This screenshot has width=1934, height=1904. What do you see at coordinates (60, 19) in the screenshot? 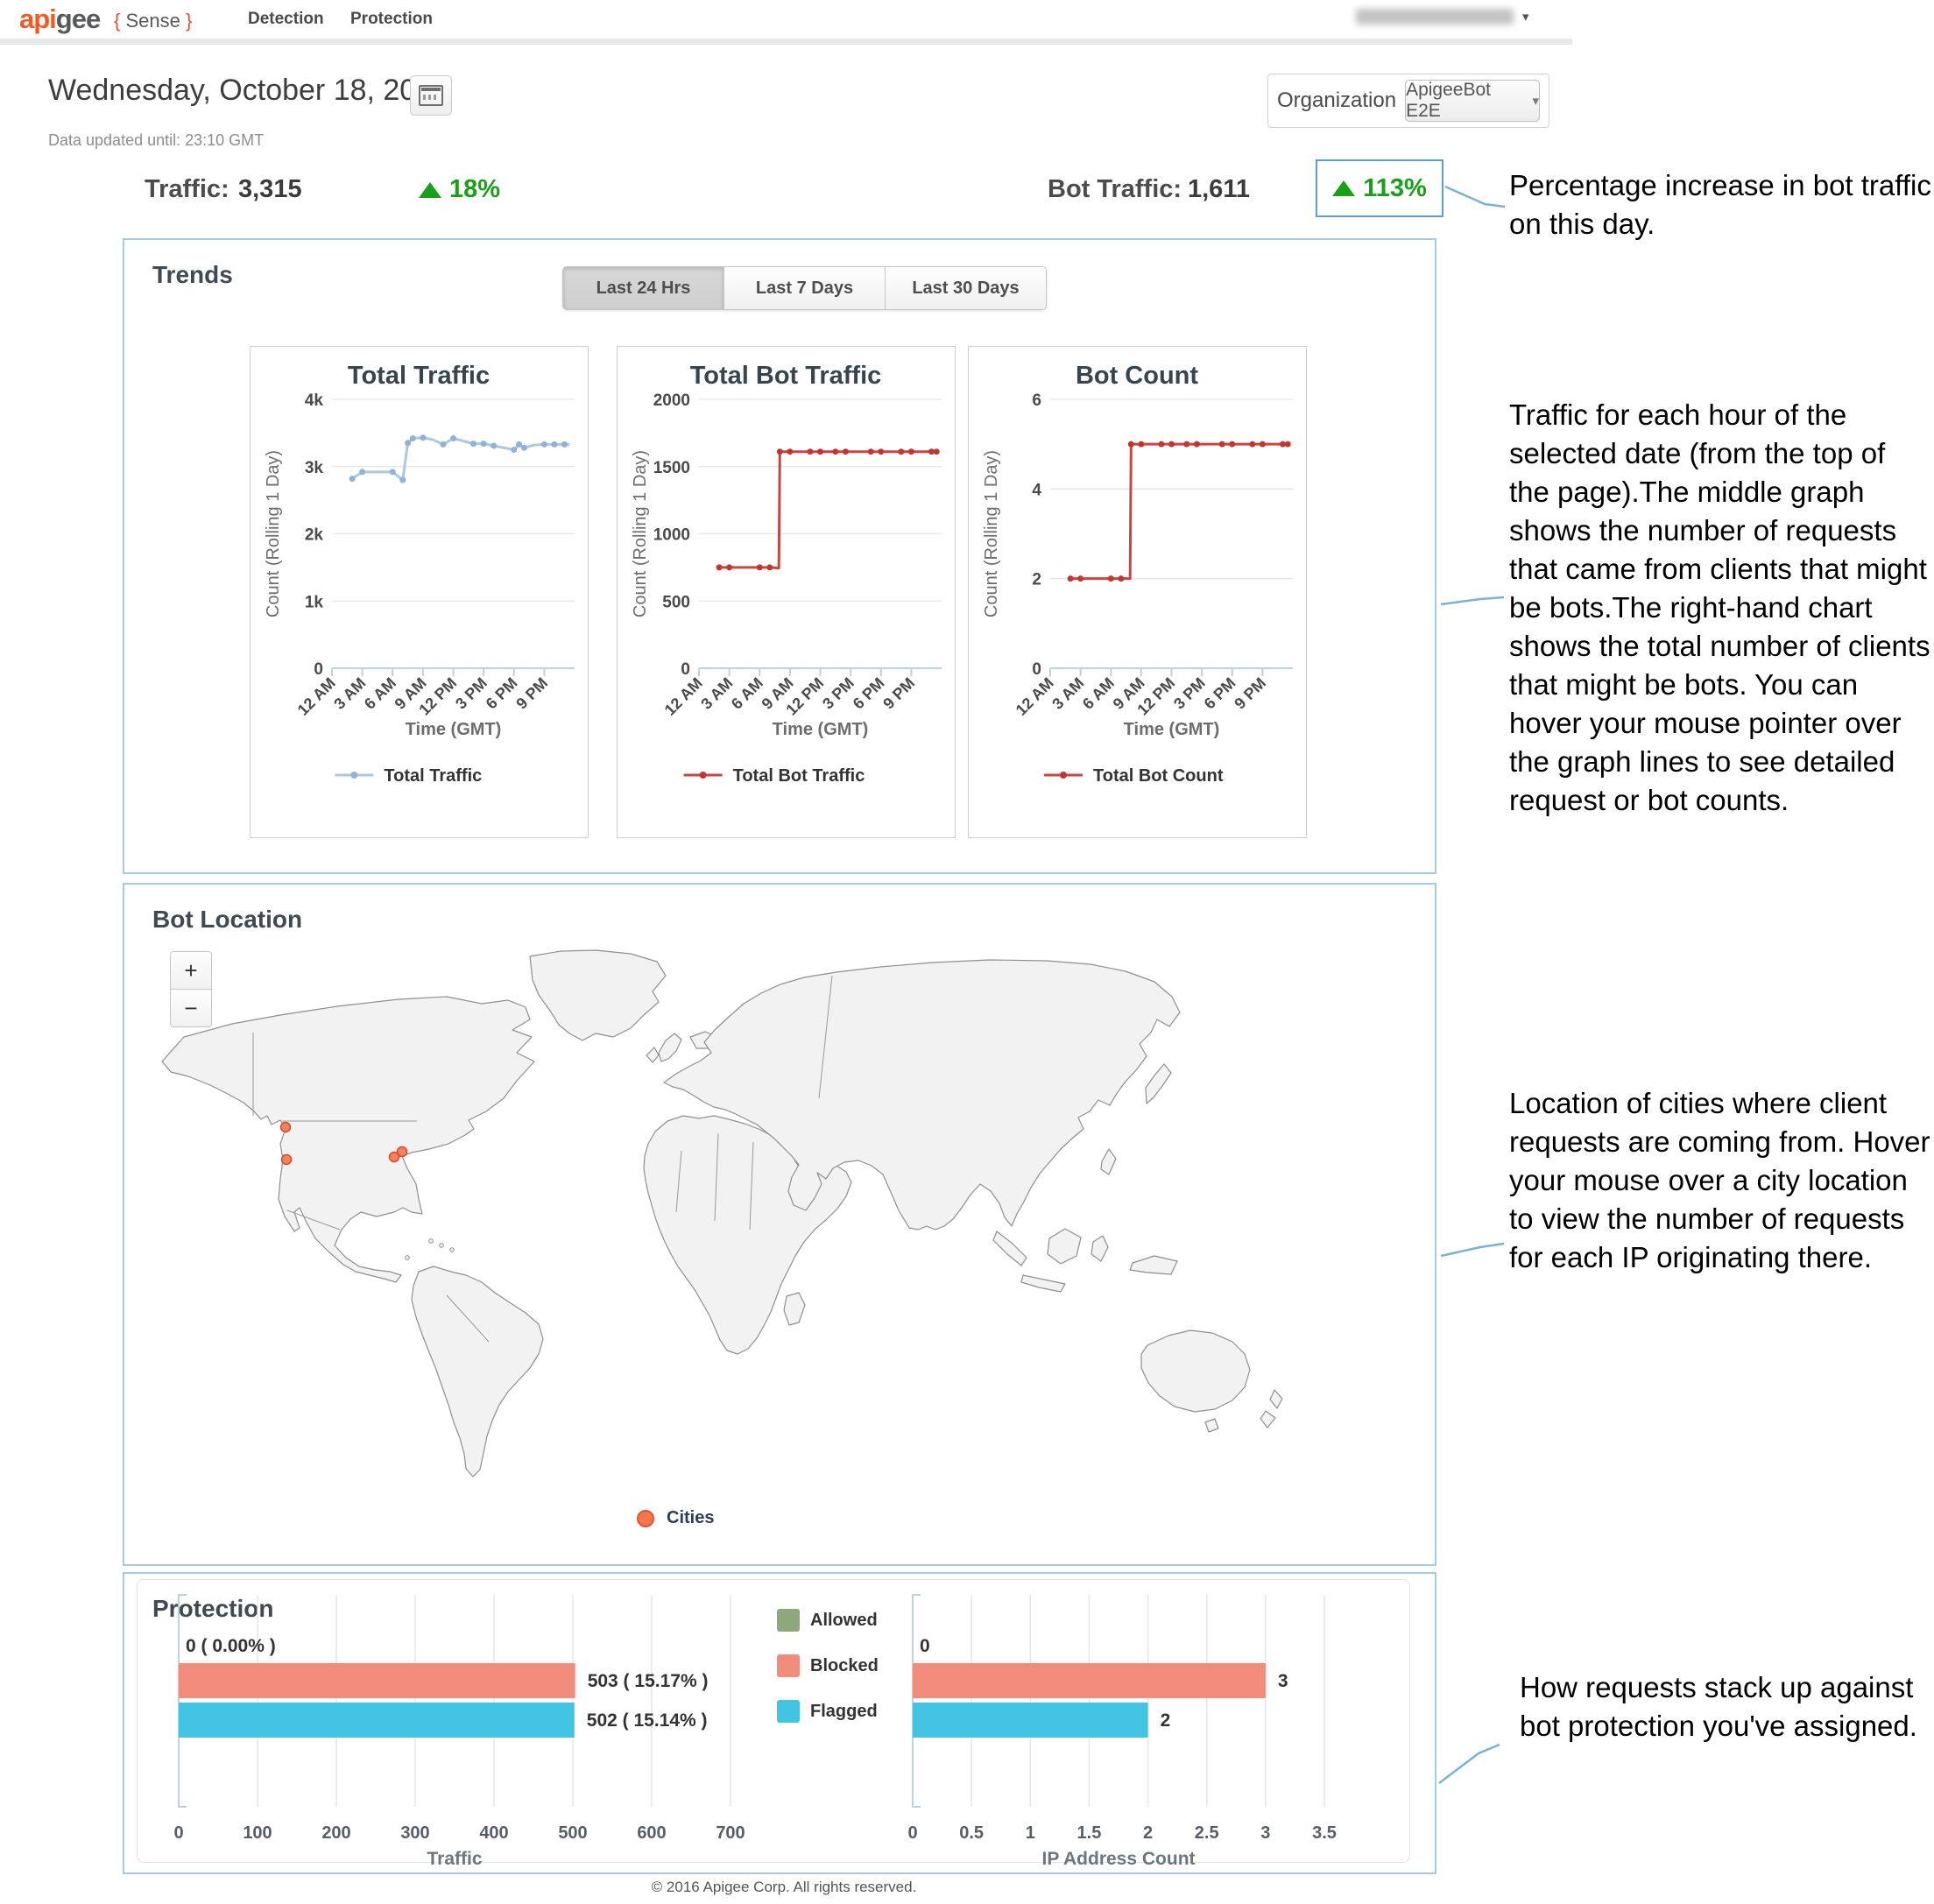
I see `apigee-logo: apigee` at bounding box center [60, 19].